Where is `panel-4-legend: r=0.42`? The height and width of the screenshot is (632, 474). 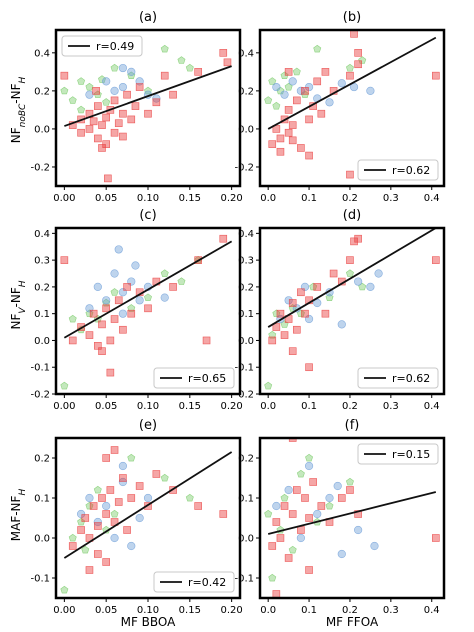 panel-4-legend: r=0.42 is located at coordinates (194, 582).